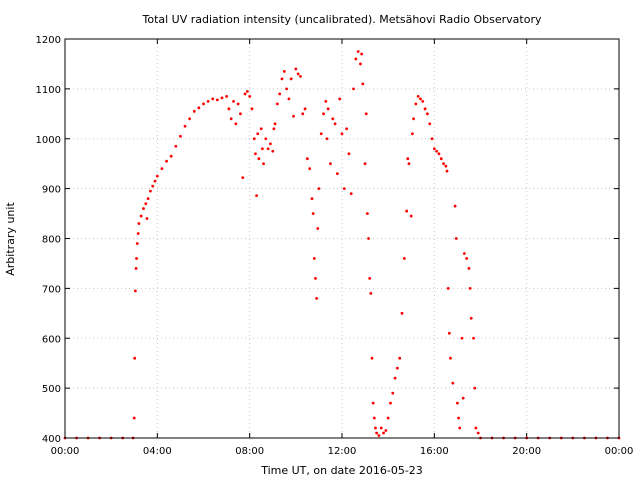 The height and width of the screenshot is (480, 640). I want to click on x-tick-label: 00:00, so click(65, 451).